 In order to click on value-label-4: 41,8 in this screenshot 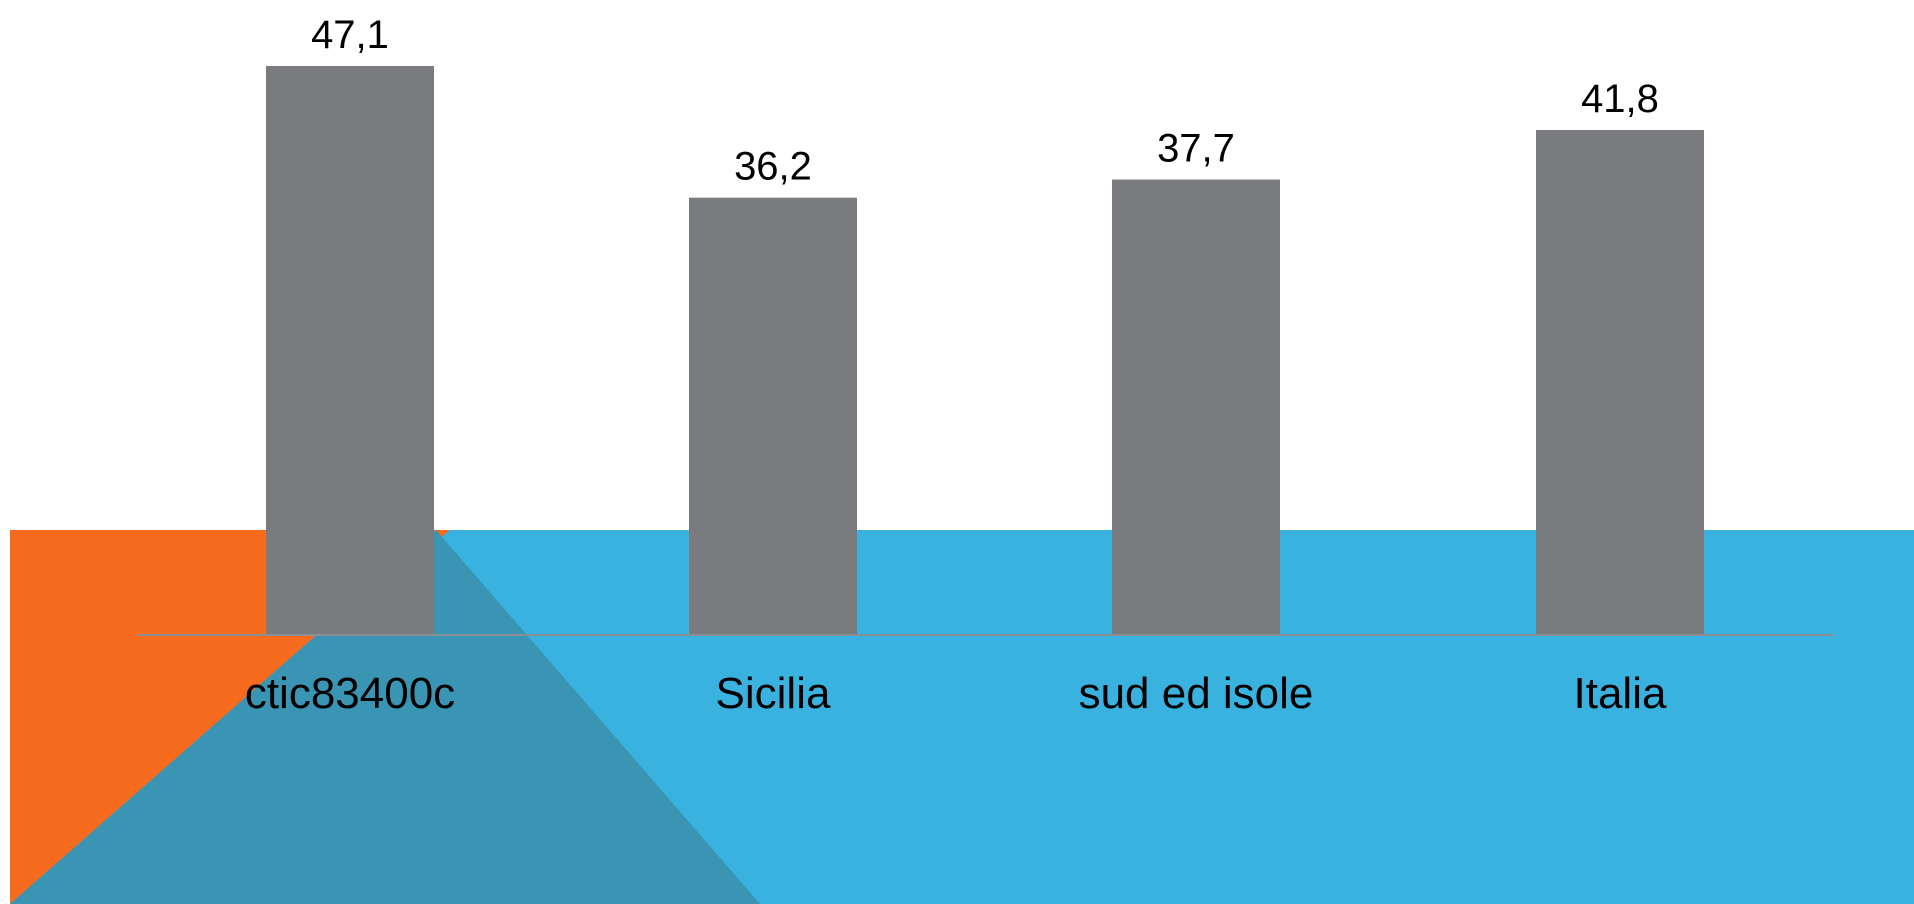, I will do `click(1620, 99)`.